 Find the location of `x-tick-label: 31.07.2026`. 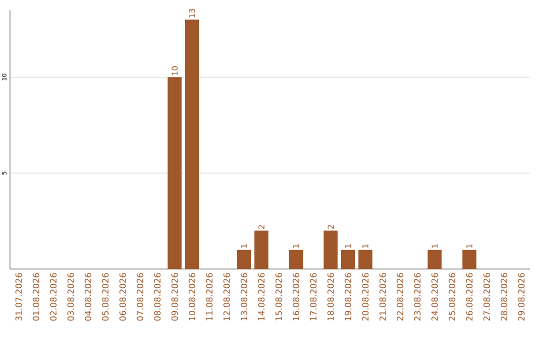

x-tick-label: 31.07.2026 is located at coordinates (18, 297).